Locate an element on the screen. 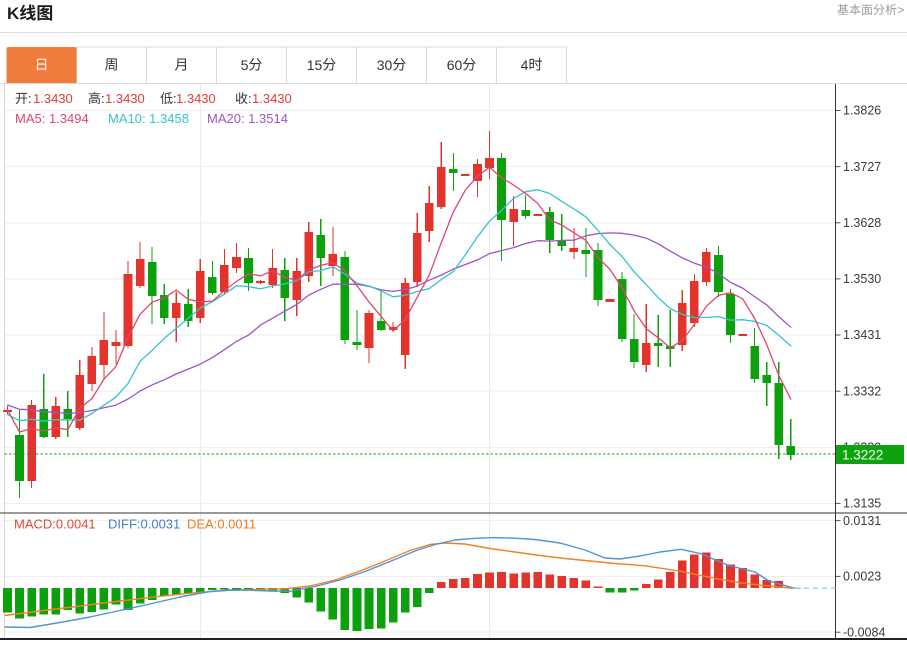 Image resolution: width=907 pixels, height=645 pixels. svg-text: MACD:0.0041 is located at coordinates (55, 524).